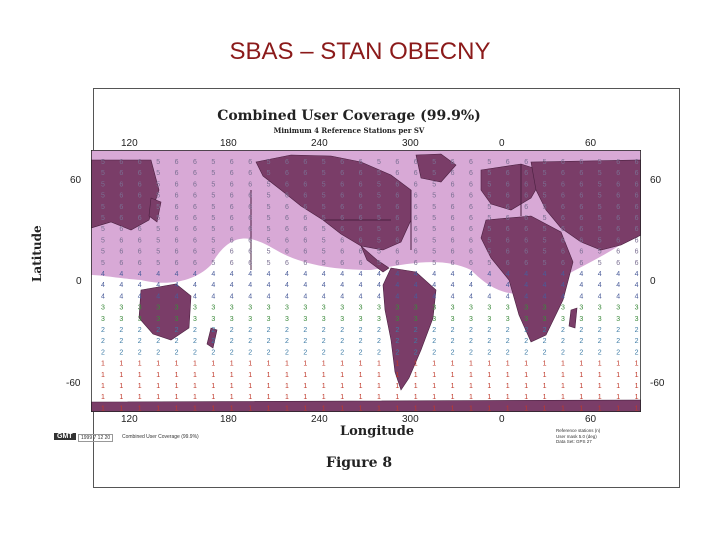  What do you see at coordinates (96, 438) in the screenshot?
I see `gmt-timestamp: 1999 7 12 20` at bounding box center [96, 438].